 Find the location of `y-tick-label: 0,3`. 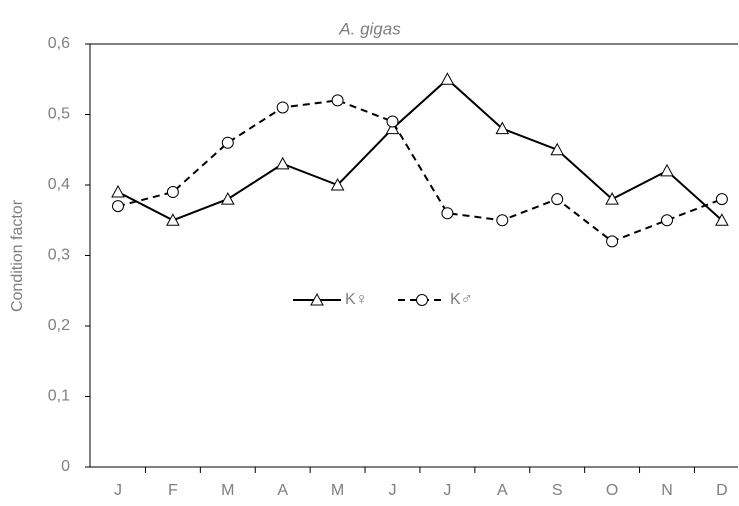

y-tick-label: 0,3 is located at coordinates (59, 255).